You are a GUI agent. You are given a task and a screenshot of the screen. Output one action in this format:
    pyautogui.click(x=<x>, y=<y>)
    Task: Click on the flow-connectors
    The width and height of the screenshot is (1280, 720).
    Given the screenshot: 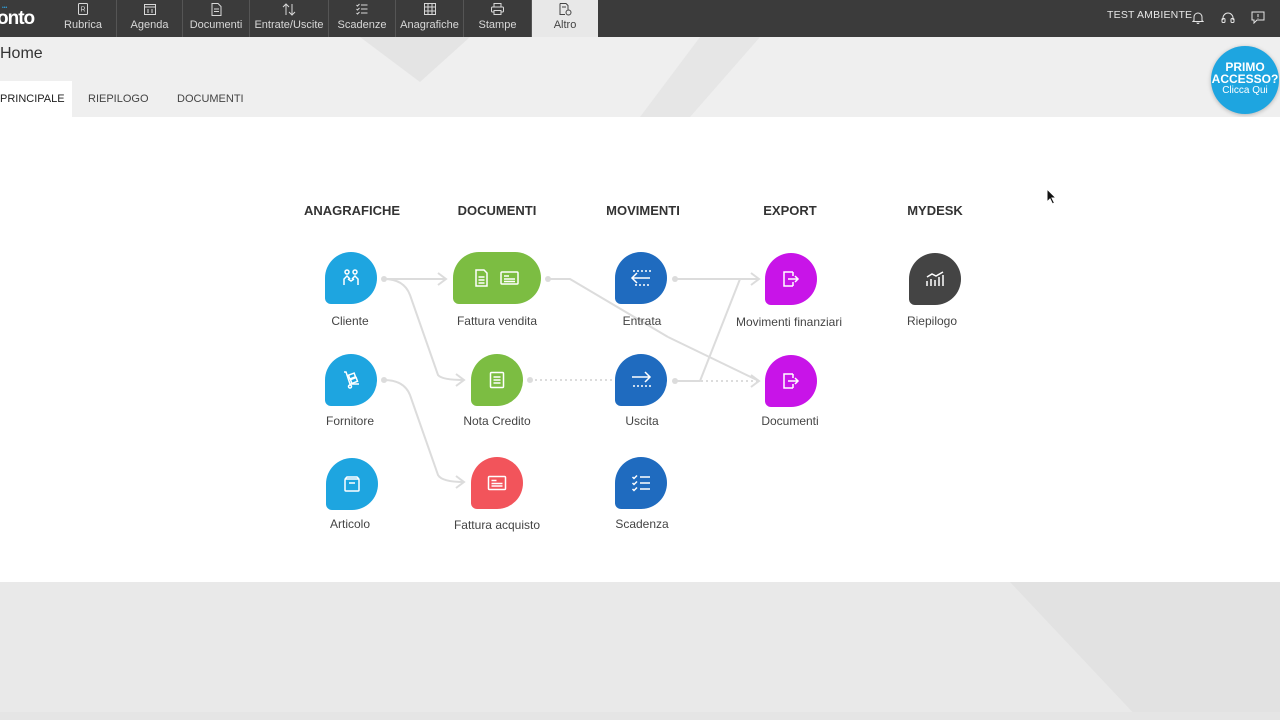 What is the action you would take?
    pyautogui.click(x=571, y=380)
    